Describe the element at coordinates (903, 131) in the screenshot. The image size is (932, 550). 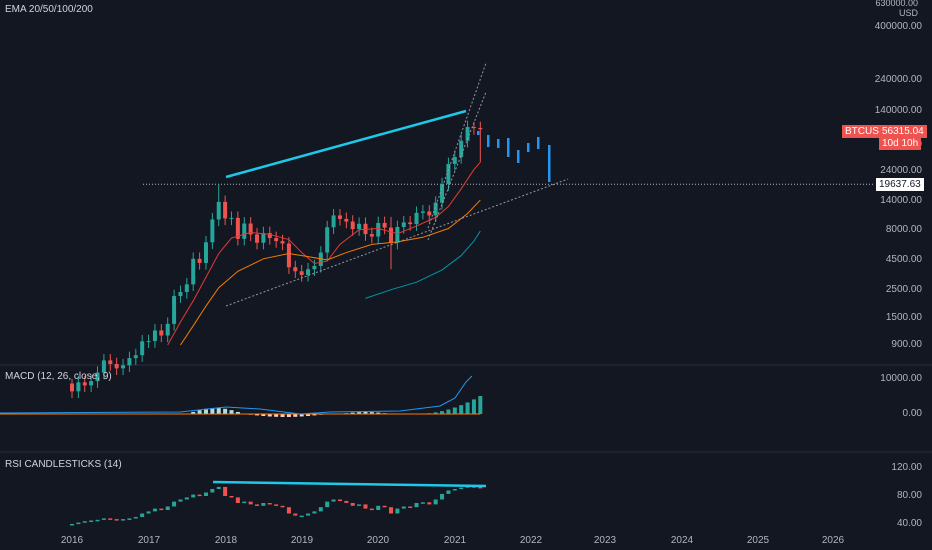
I see `last-price-badge: 56315.04` at that location.